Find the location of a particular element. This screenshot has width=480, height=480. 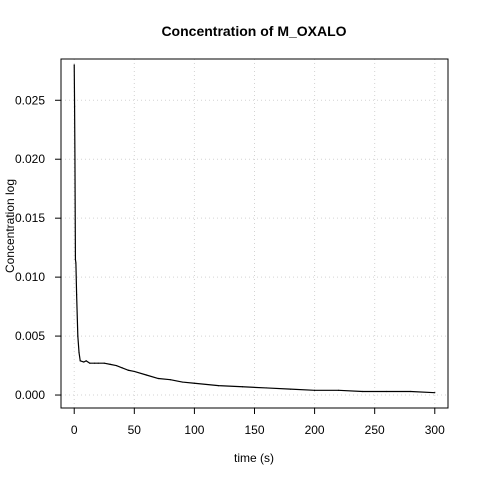

x-axis-label: time (s) is located at coordinates (254, 458).